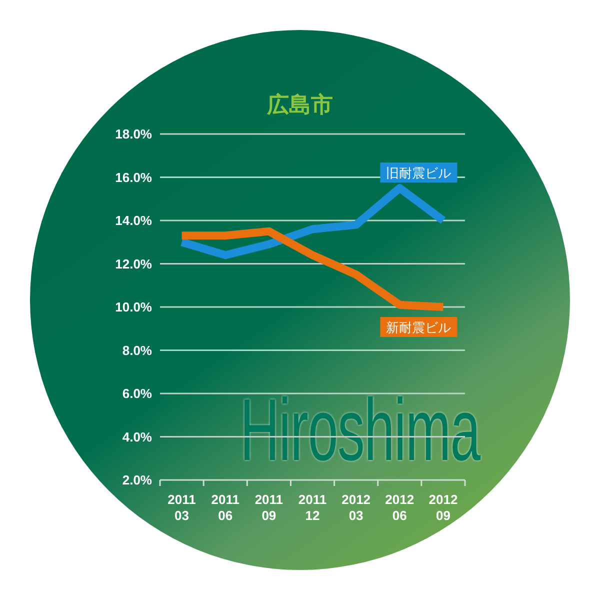 This screenshot has height=600, width=600. Describe the element at coordinates (356, 507) in the screenshot. I see `x-tick-label: 2012 03` at that location.